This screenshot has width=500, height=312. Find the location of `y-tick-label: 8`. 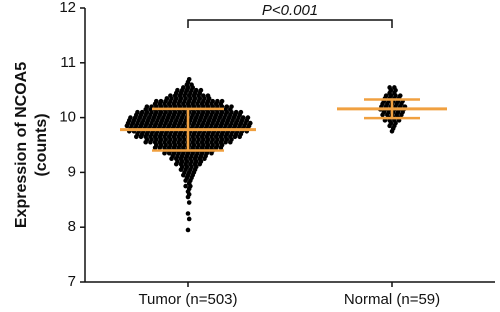

y-tick-label: 8 is located at coordinates (72, 226).